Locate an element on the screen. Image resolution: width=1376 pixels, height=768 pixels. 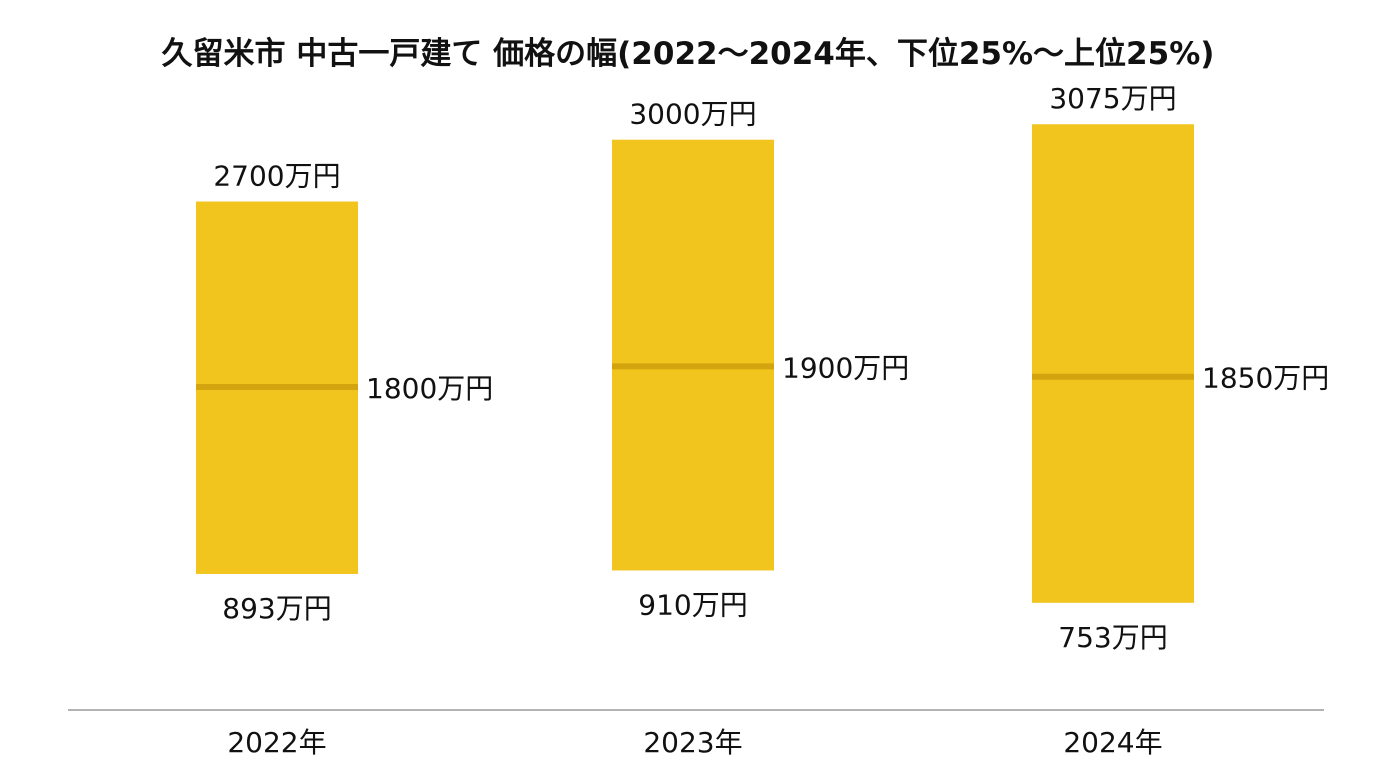
category-label-0: 2022年 is located at coordinates (276, 742).